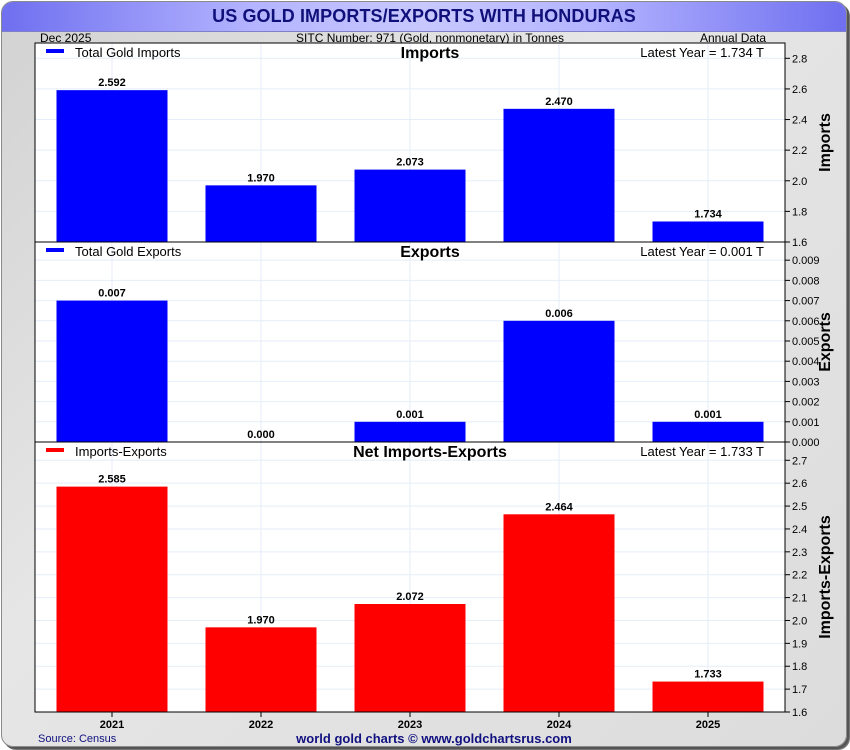 This screenshot has height=750, width=850. What do you see at coordinates (410, 163) in the screenshot?
I see `value-label-imports-2023: 2.073` at bounding box center [410, 163].